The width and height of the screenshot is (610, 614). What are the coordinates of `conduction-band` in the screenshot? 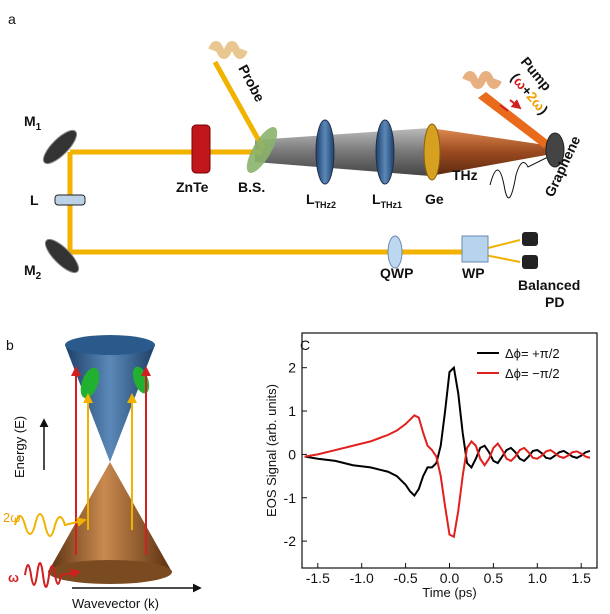 It's located at (110, 403).